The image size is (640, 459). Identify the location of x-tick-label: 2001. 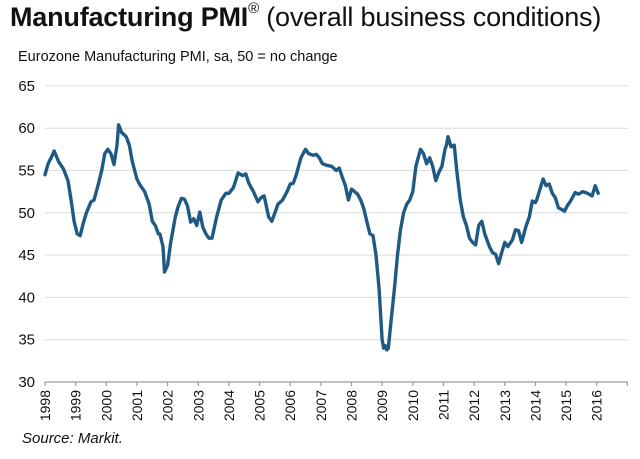
(137, 405).